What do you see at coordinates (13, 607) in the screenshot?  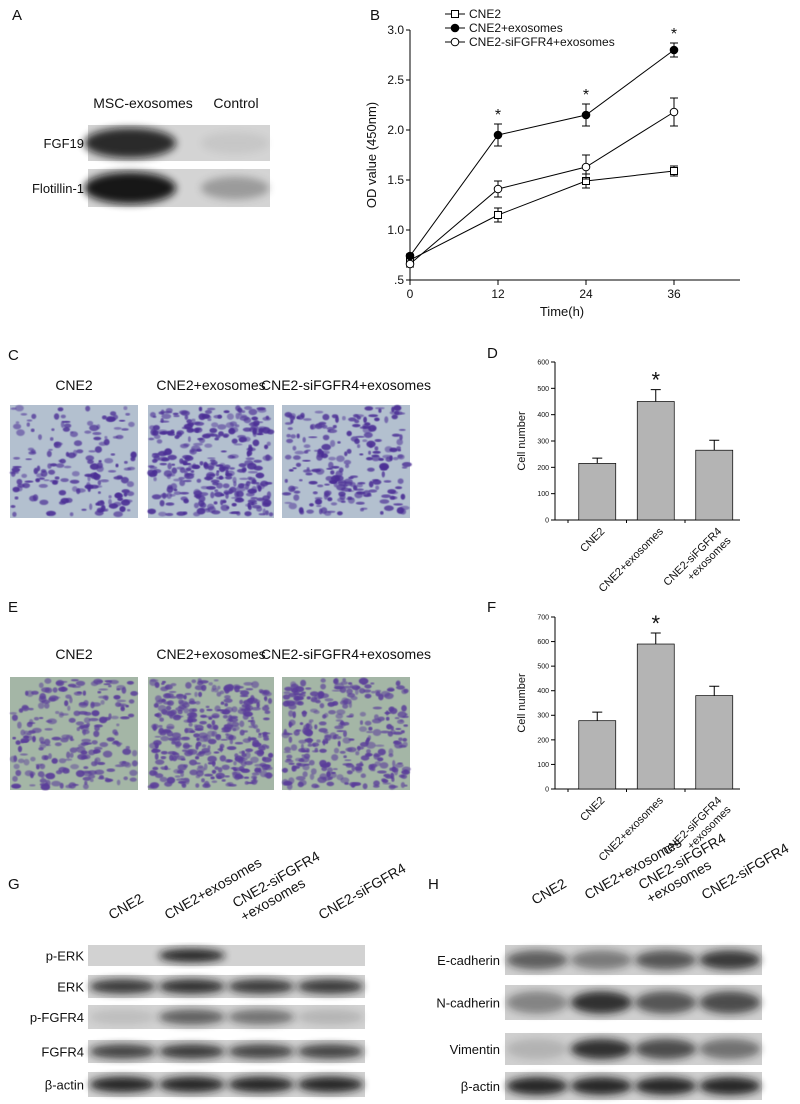 I see `panel-label: E` at bounding box center [13, 607].